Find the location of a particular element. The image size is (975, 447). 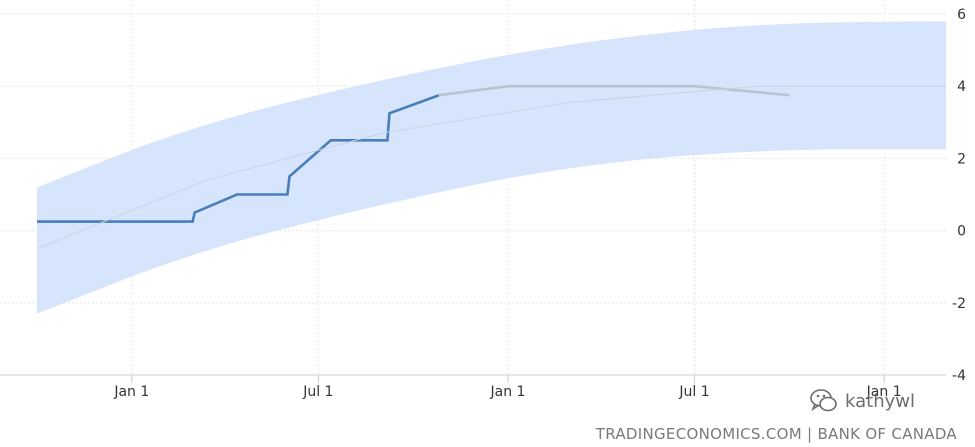

y-tick-label-4: -2 is located at coordinates (959, 304).